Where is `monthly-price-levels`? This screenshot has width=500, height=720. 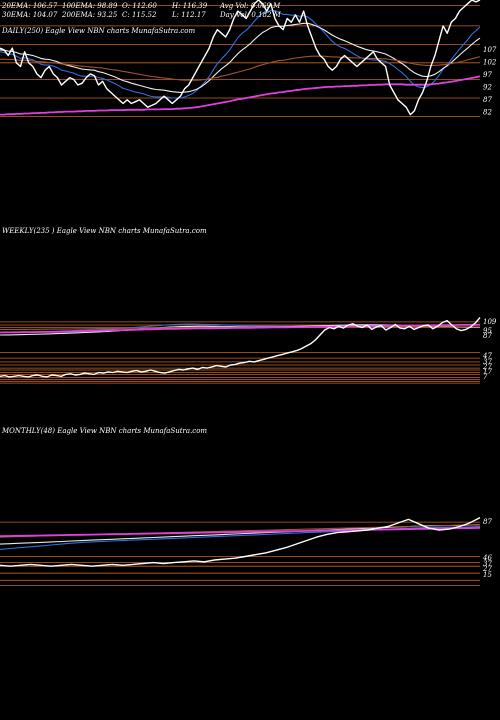 monthly-price-levels is located at coordinates (240, 553).